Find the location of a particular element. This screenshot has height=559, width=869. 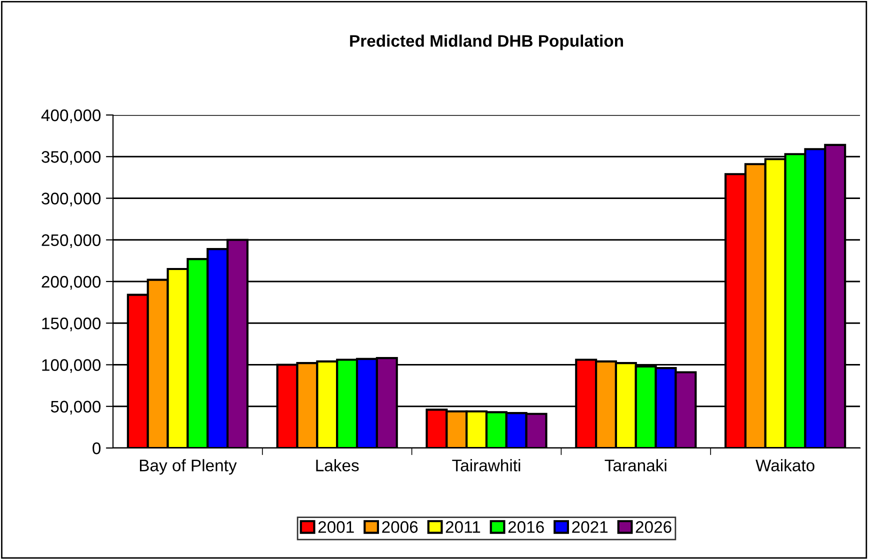

x-tick-label: Waikato is located at coordinates (785, 465).